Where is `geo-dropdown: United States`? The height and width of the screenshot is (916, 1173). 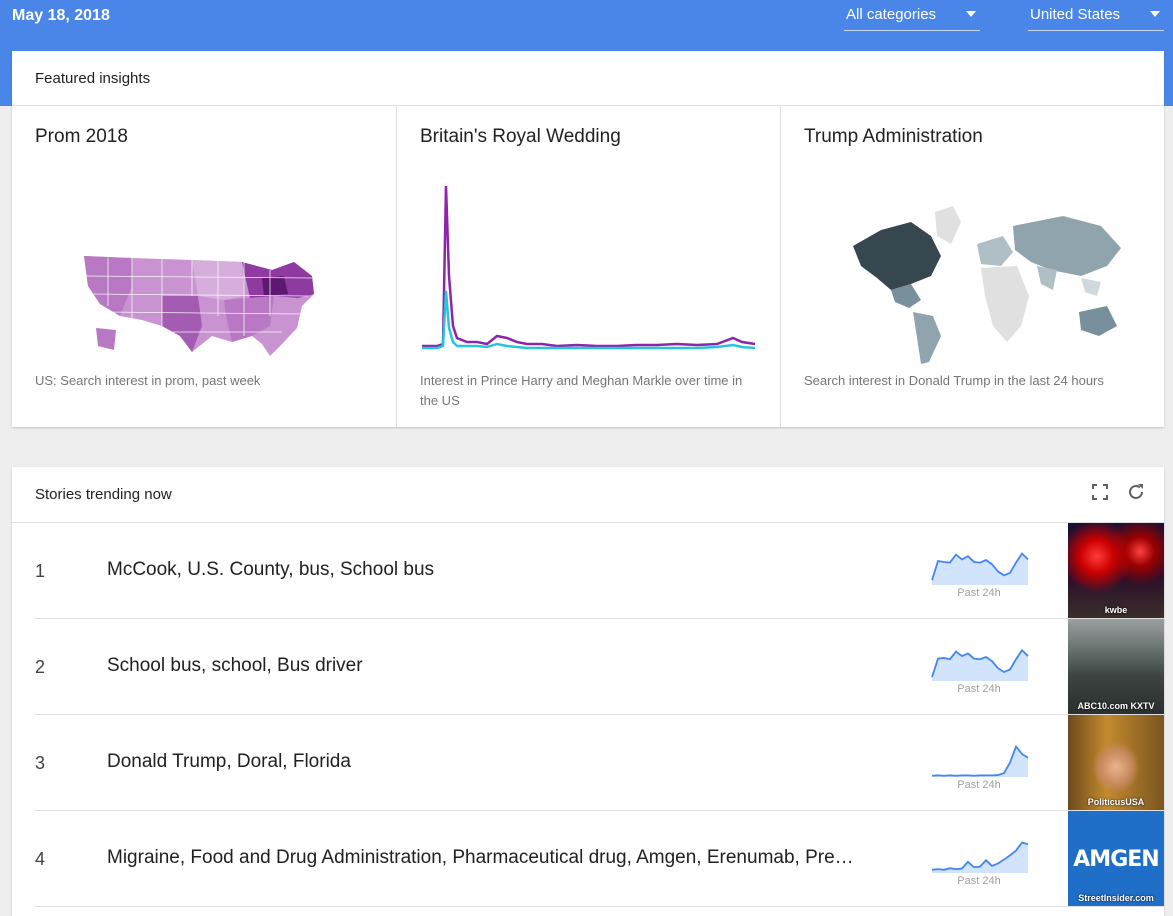 geo-dropdown: United States is located at coordinates (1096, 15).